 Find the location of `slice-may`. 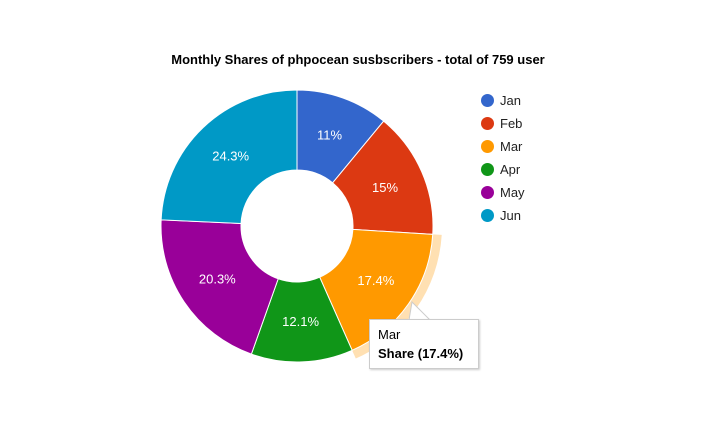

slice-may is located at coordinates (219, 287).